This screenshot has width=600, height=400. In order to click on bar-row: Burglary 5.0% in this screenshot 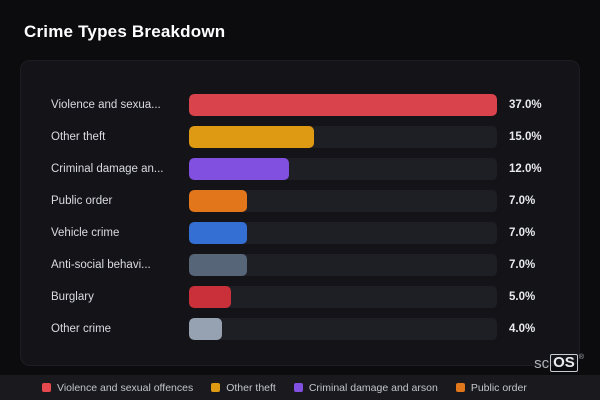, I will do `click(300, 297)`.